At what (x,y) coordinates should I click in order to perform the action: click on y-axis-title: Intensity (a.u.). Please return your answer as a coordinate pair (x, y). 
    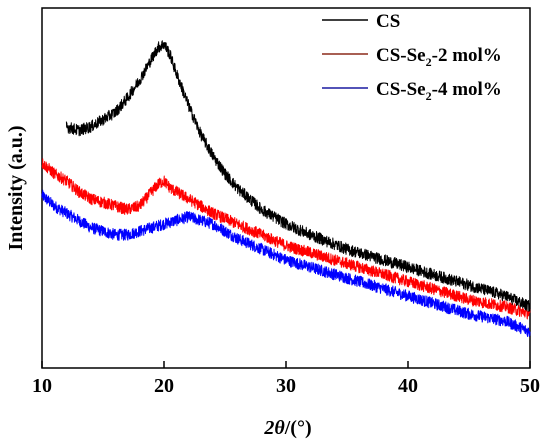
    Looking at the image, I should click on (16, 187).